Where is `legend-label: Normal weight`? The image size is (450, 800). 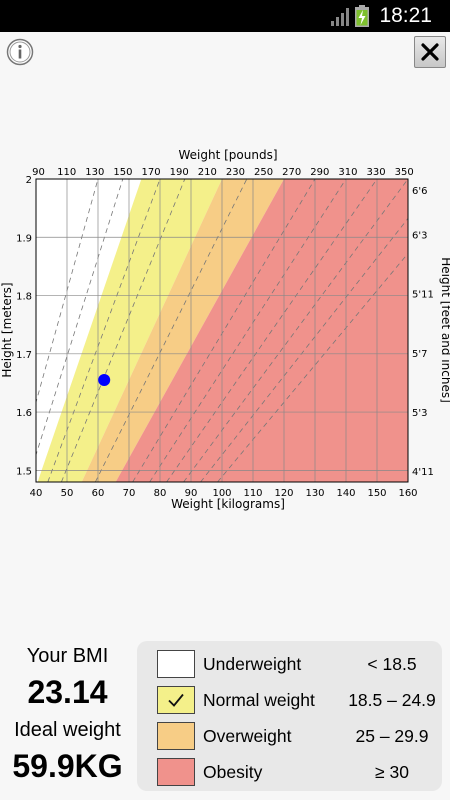
legend-label: Normal weight is located at coordinates (259, 700).